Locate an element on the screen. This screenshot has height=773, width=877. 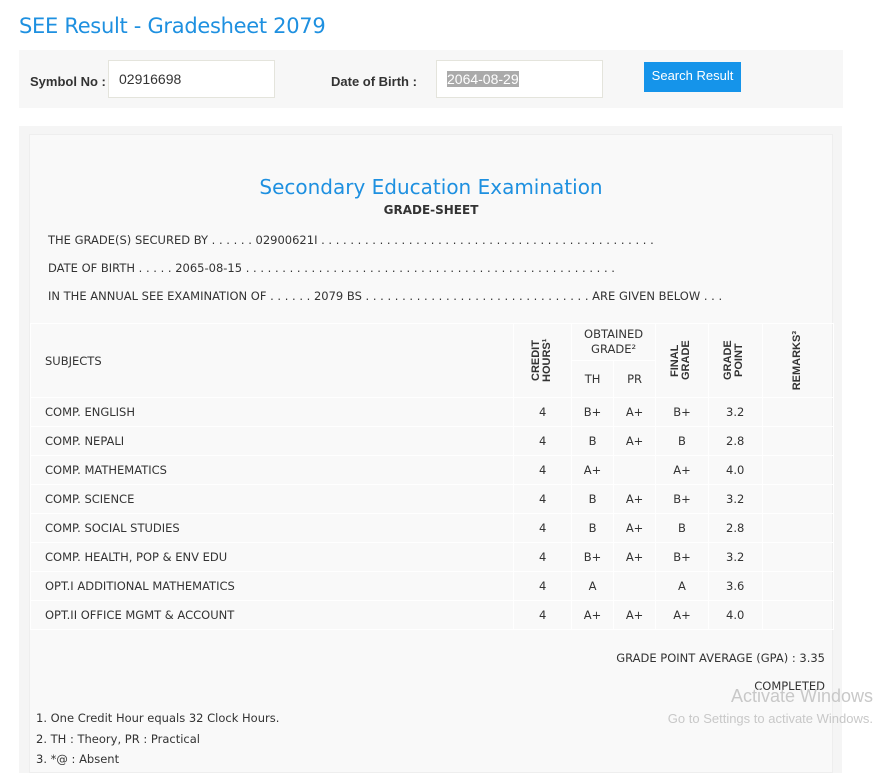
dob-label: Date of Birth : is located at coordinates (374, 81).